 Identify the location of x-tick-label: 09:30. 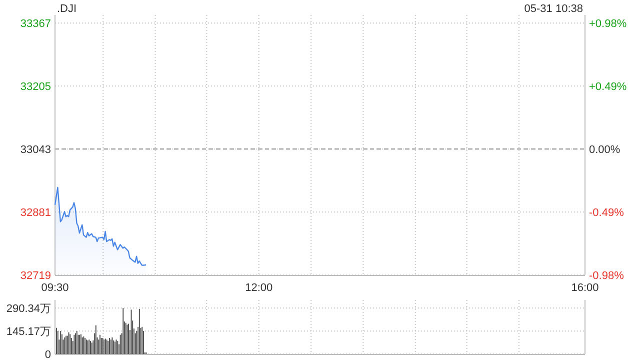
(55, 288).